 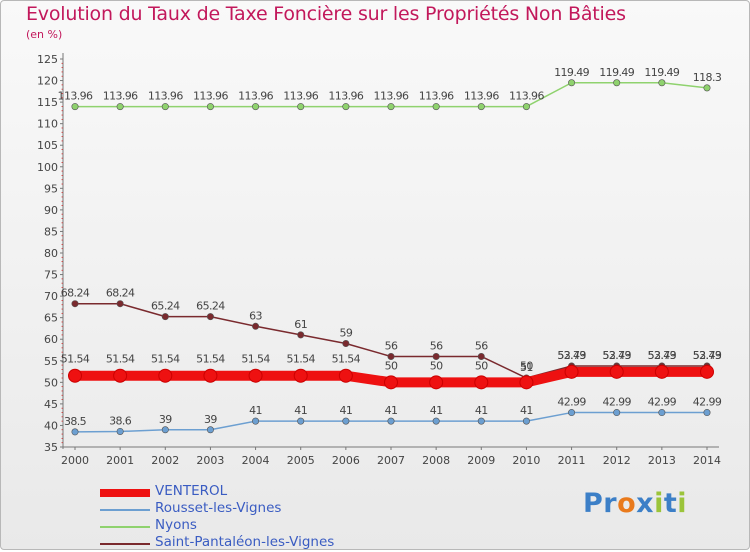 I want to click on y-tick-label: 90, so click(x=51, y=210).